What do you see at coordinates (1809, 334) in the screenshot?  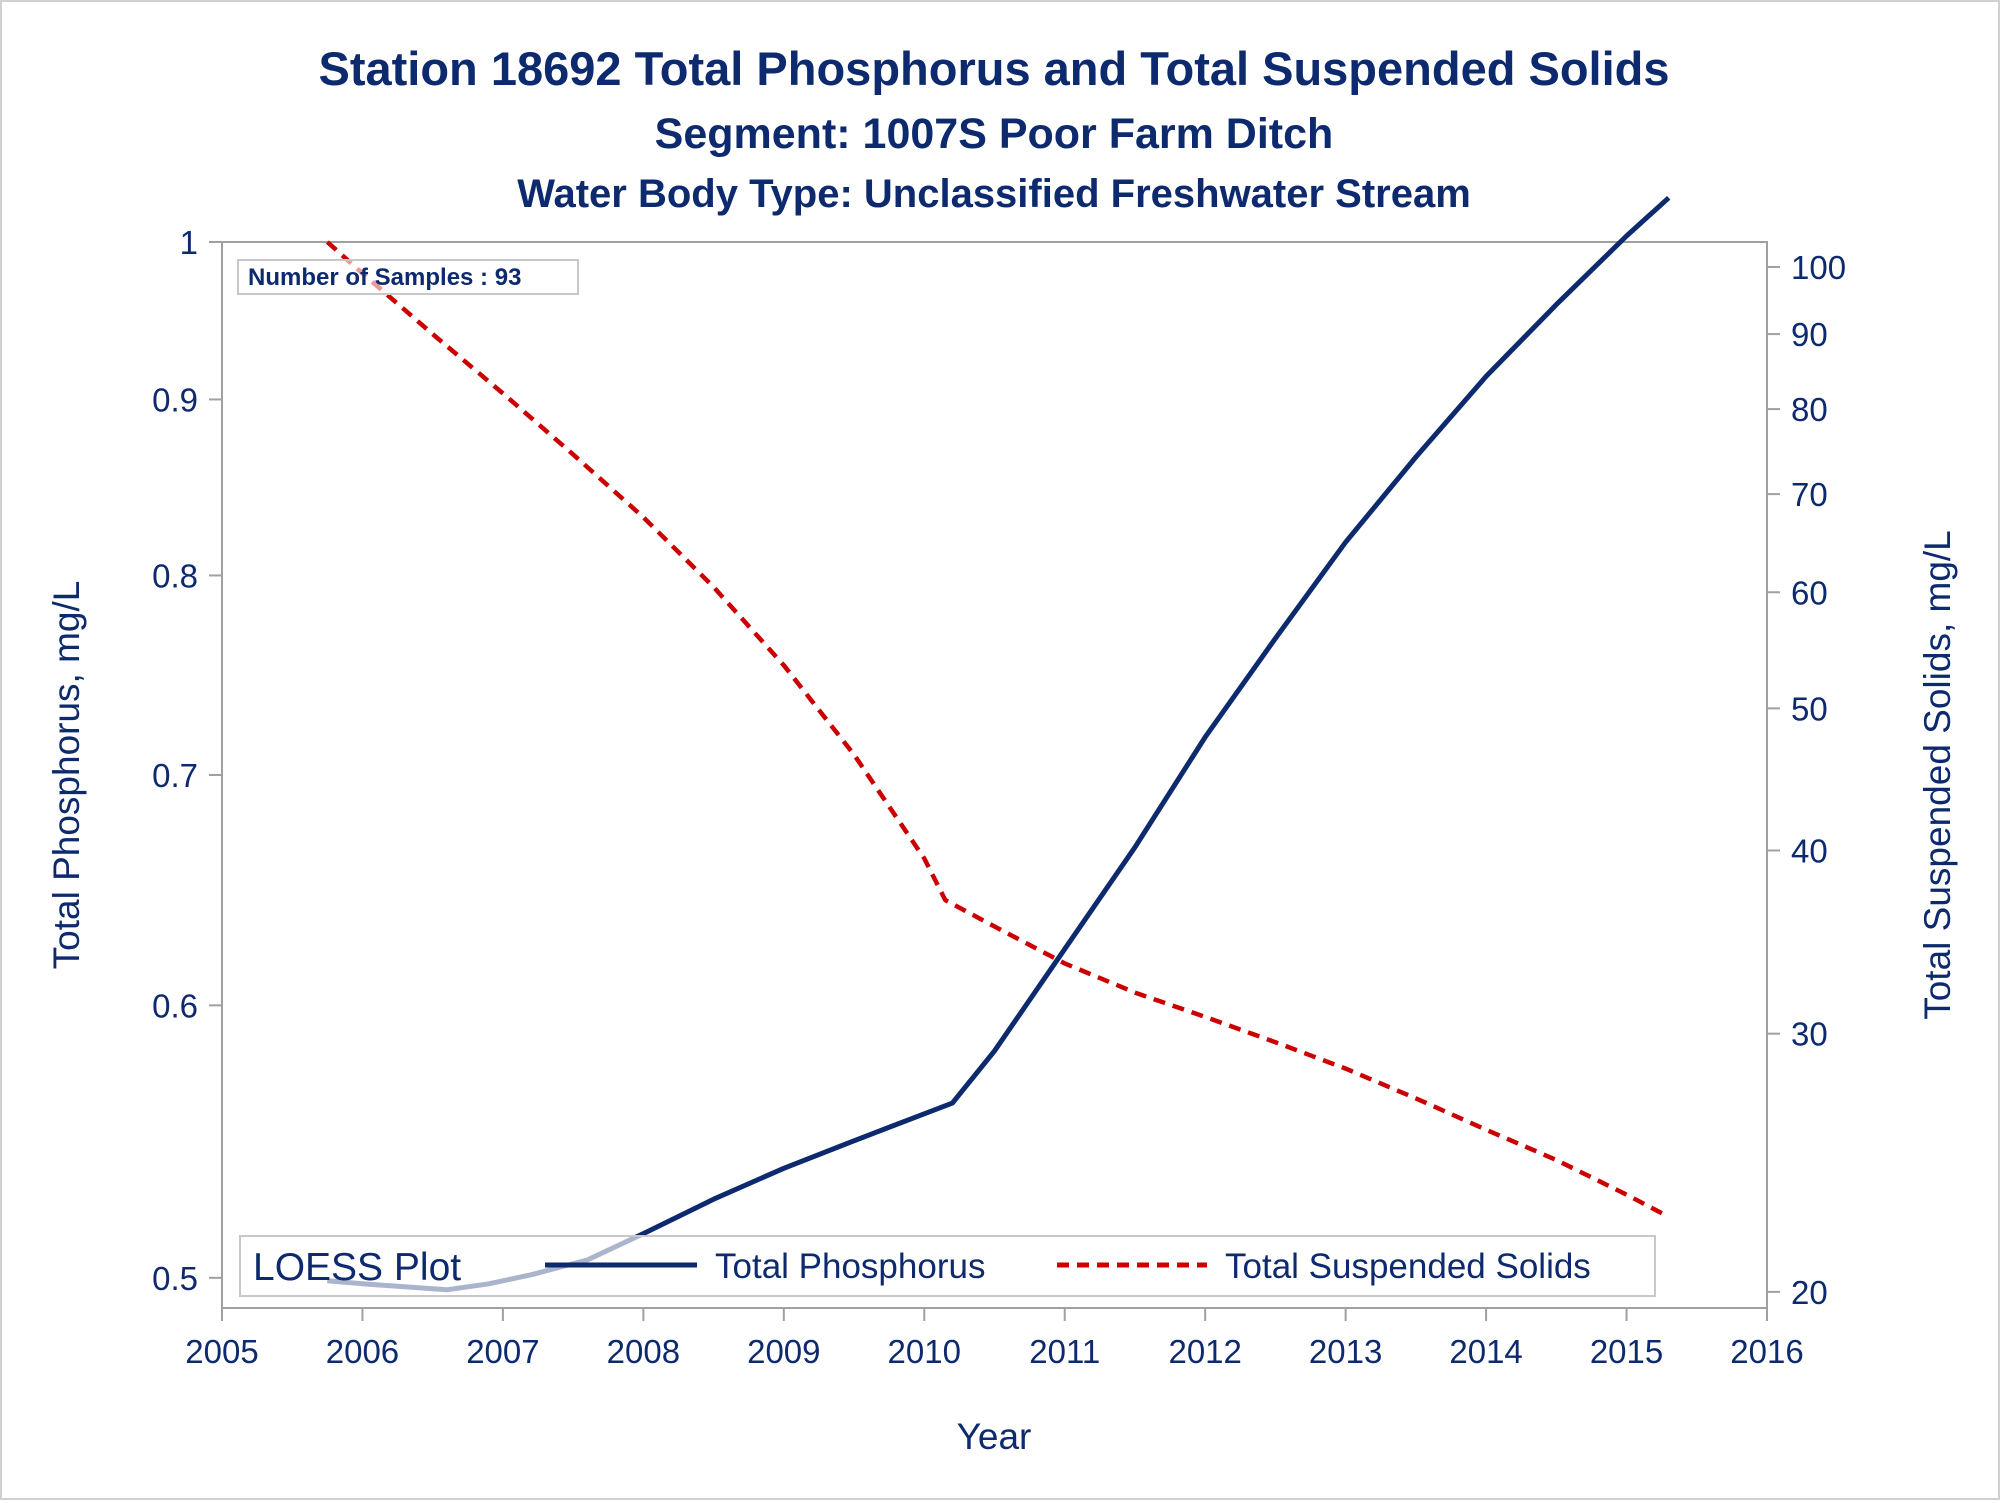 I see `y2-tick-label: 90` at bounding box center [1809, 334].